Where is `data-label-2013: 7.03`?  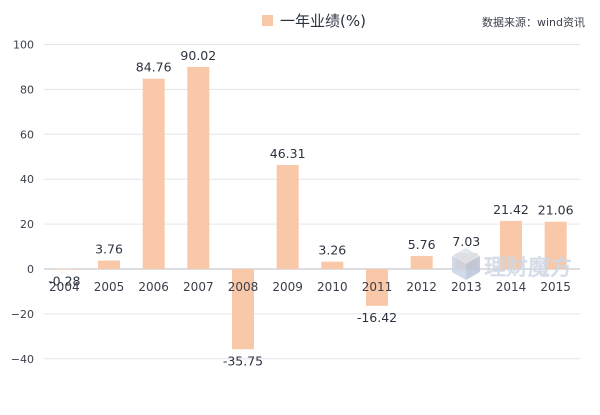 data-label-2013: 7.03 is located at coordinates (466, 241).